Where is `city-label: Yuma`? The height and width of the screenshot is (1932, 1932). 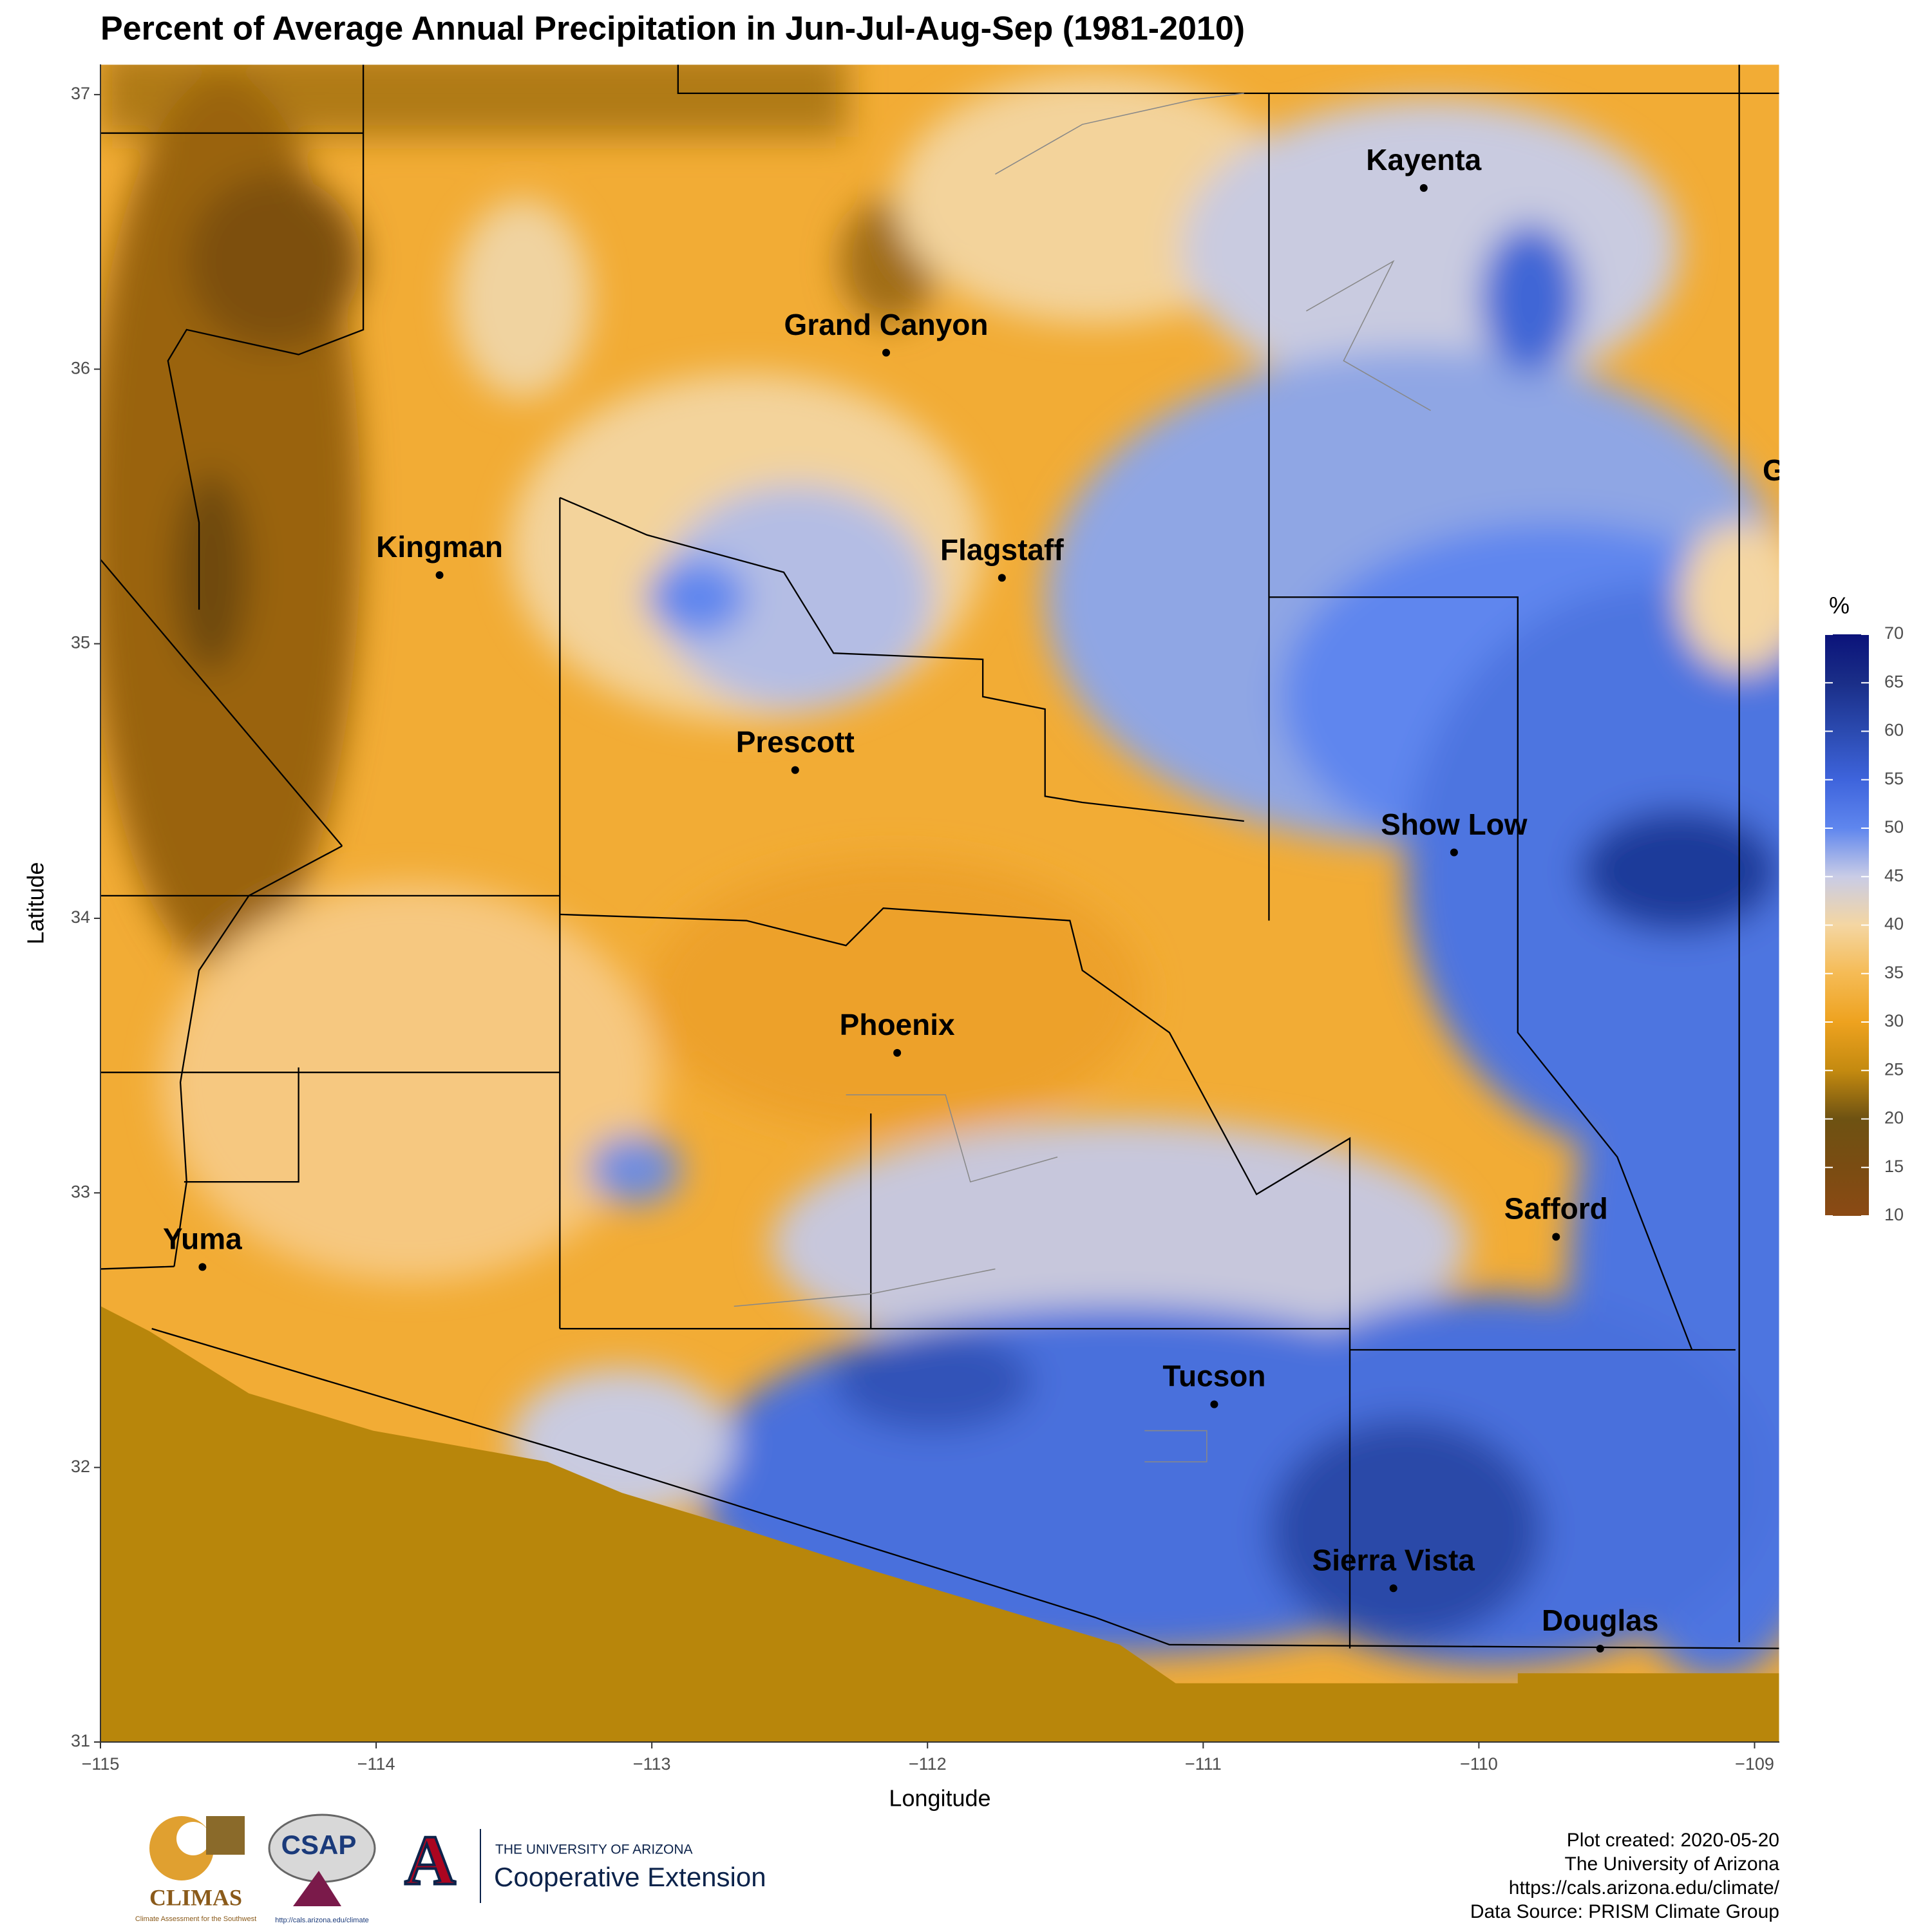
city-label: Yuma is located at coordinates (202, 1239).